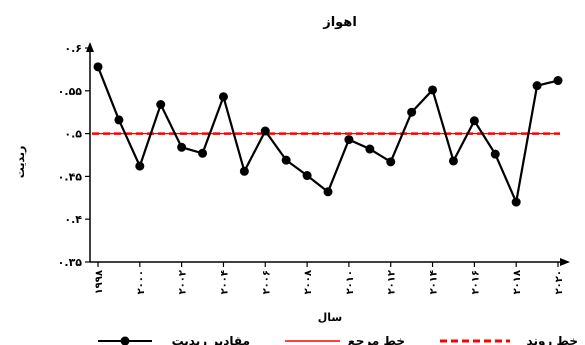  I want to click on y-tick-label: ۰.۳۵, so click(70, 262).